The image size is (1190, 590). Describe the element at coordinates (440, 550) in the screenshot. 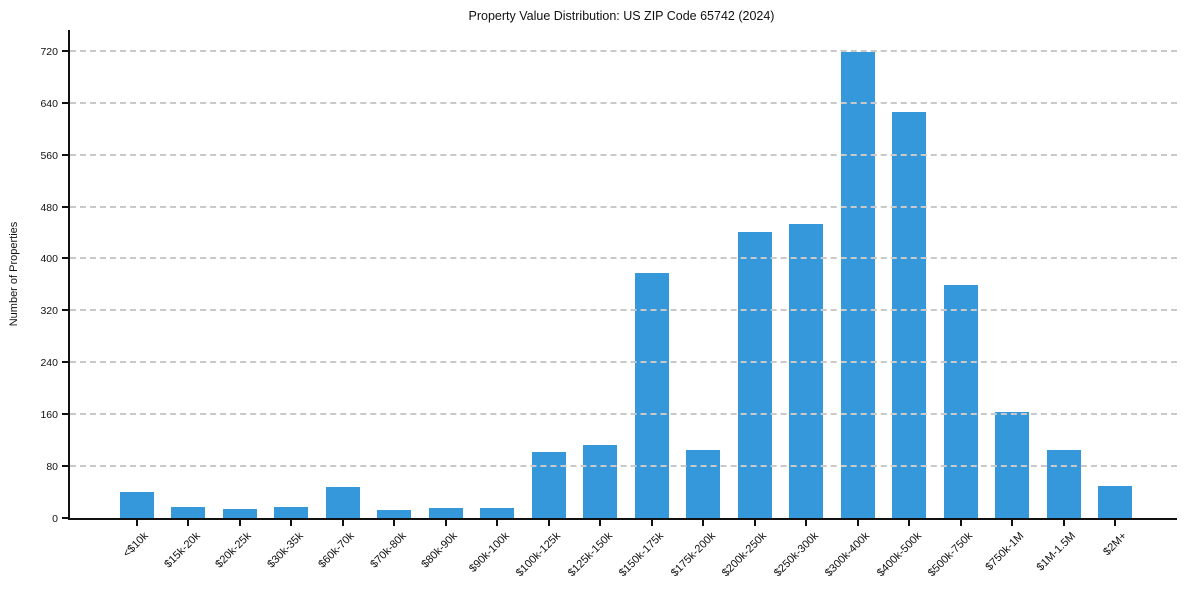

I see `x-tick-label: $80k-90k` at that location.